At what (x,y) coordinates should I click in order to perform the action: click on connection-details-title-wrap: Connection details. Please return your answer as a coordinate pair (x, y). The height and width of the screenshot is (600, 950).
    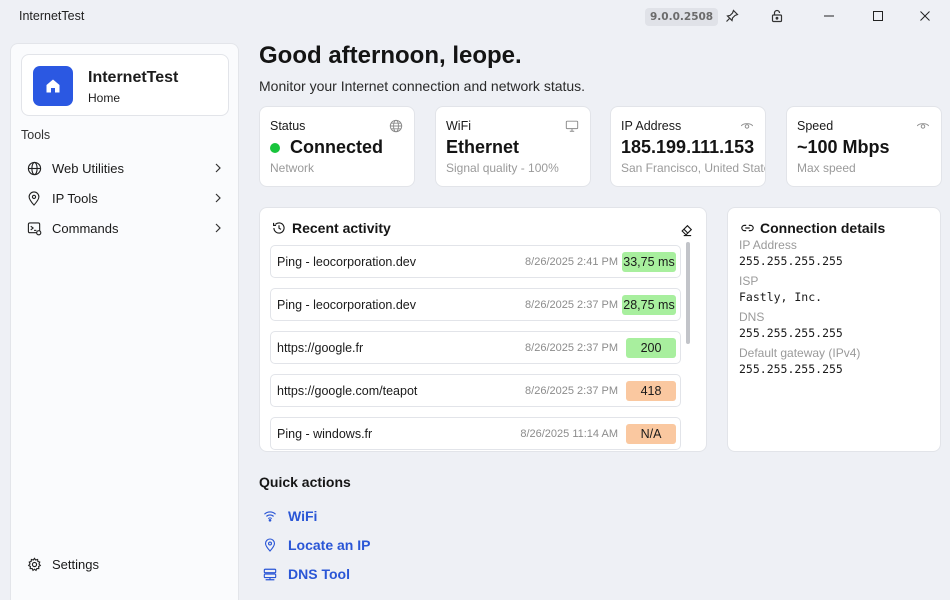
    Looking at the image, I should click on (812, 228).